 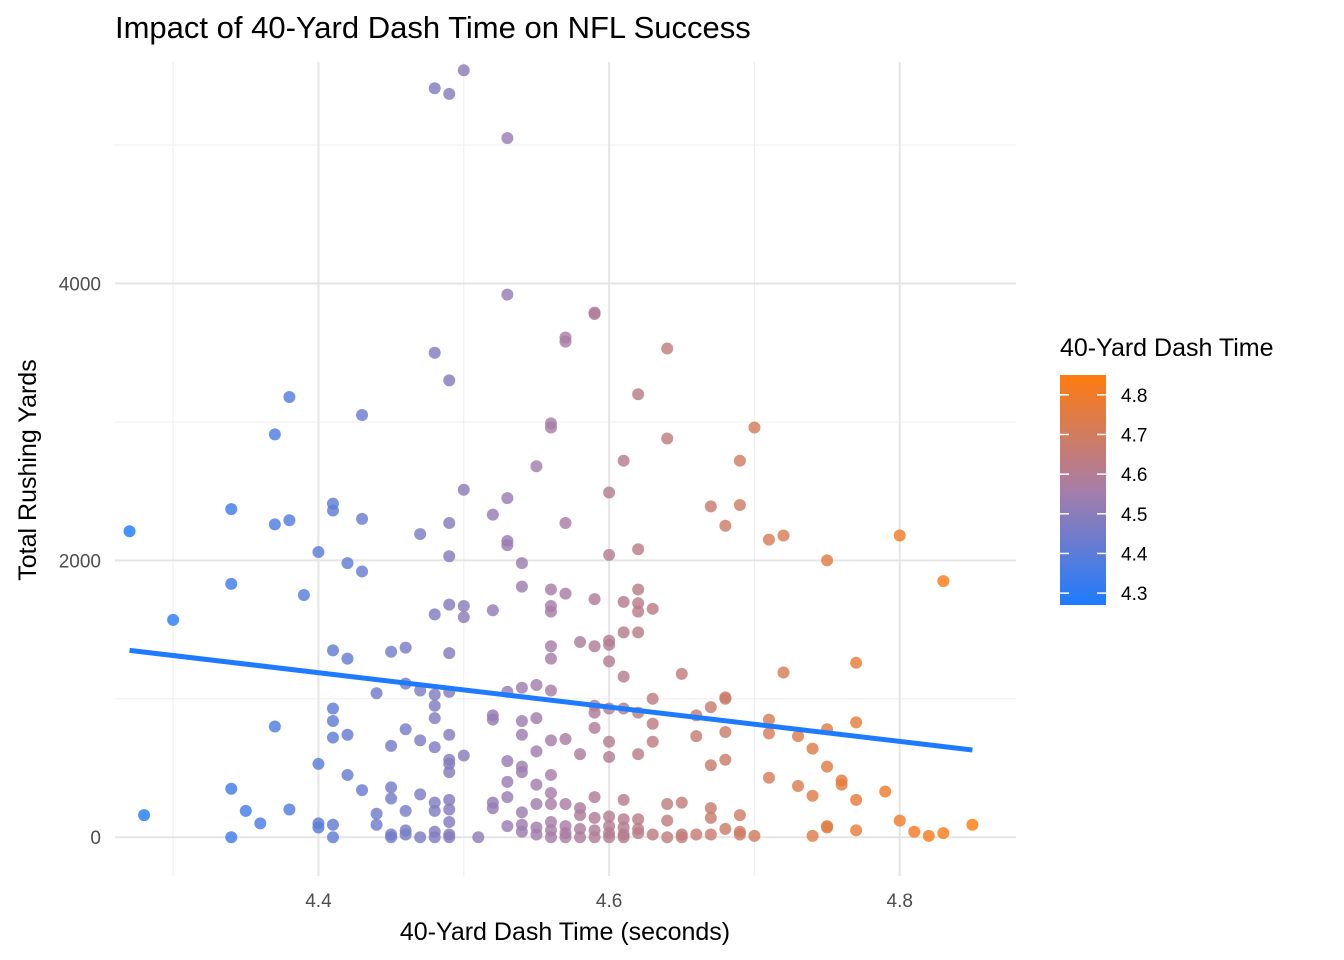 What do you see at coordinates (1134, 554) in the screenshot?
I see `legend-tick-label: 4.4` at bounding box center [1134, 554].